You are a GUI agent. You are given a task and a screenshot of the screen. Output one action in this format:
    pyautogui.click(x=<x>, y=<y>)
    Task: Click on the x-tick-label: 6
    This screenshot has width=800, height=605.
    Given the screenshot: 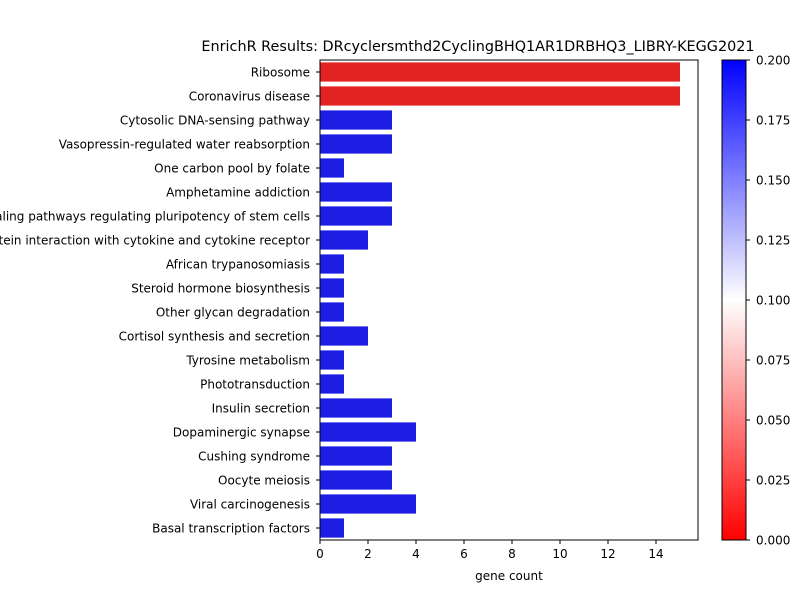 What is the action you would take?
    pyautogui.click(x=464, y=554)
    